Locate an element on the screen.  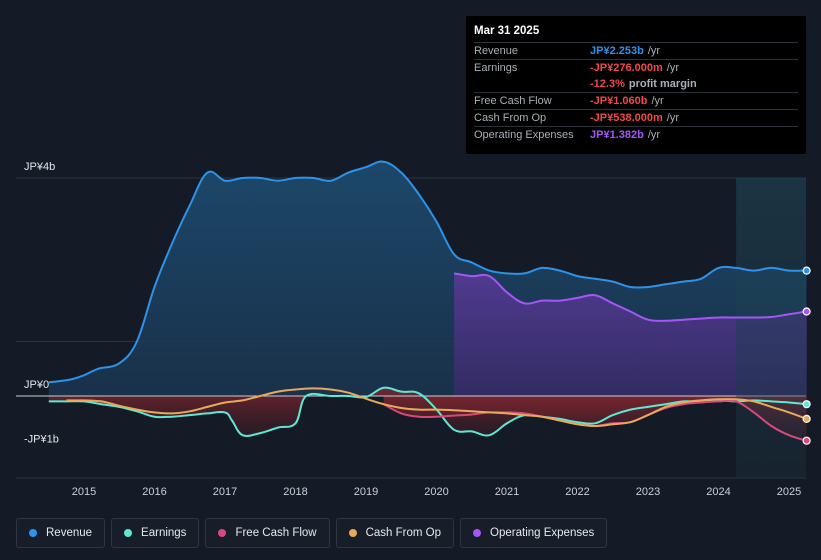
legend-item-free-cash-flow: Free Cash Flow is located at coordinates (267, 533).